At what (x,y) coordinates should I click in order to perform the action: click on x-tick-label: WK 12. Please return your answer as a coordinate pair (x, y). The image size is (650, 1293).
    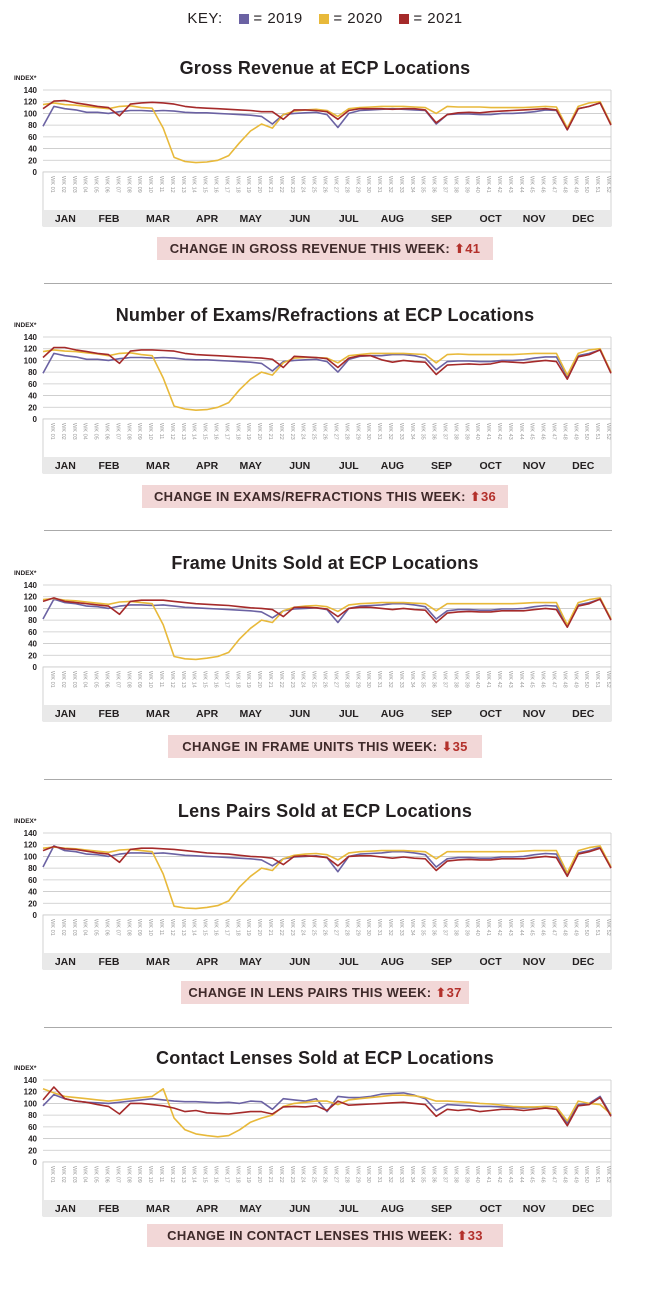
    Looking at the image, I should click on (172, 927).